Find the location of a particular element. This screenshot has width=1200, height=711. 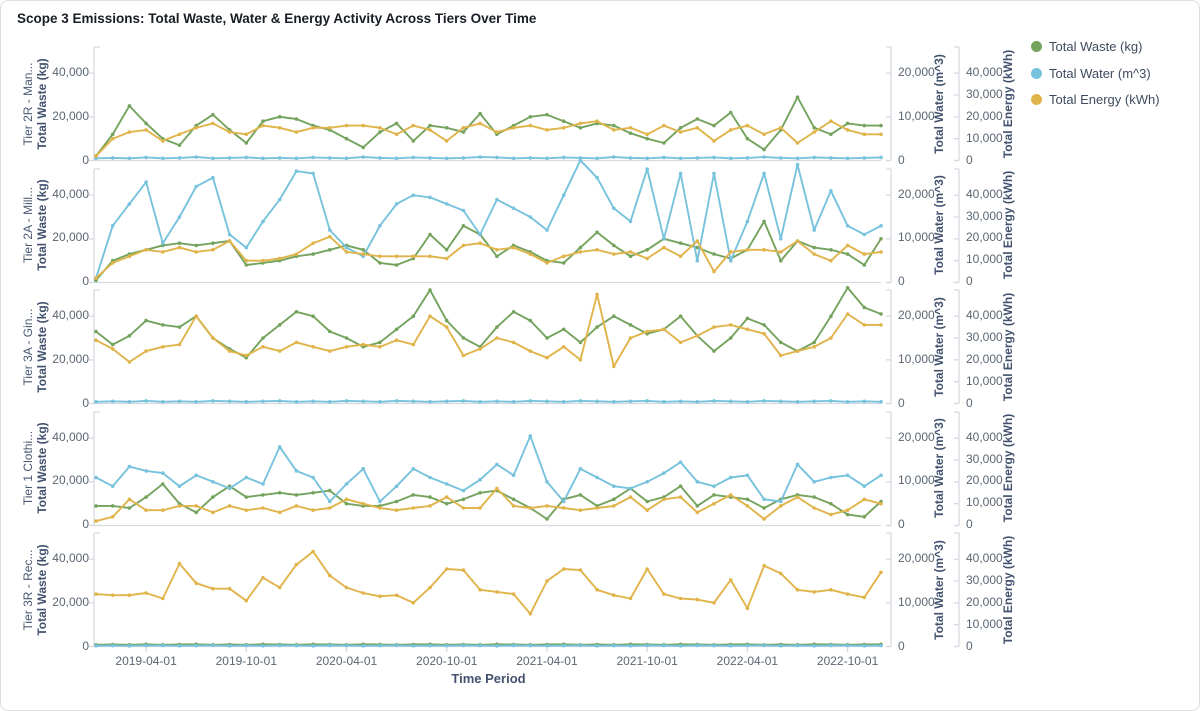

legend-item-waste: Total Waste (kg) is located at coordinates (1086, 46).